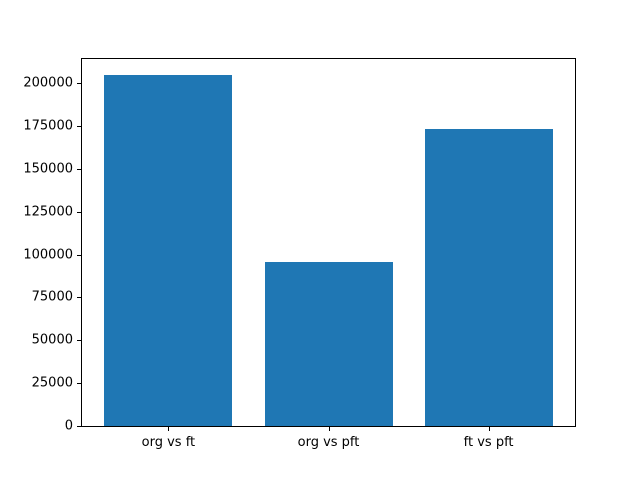 This screenshot has height=480, width=640. Describe the element at coordinates (48, 169) in the screenshot. I see `y-tick-label: 150000` at that location.